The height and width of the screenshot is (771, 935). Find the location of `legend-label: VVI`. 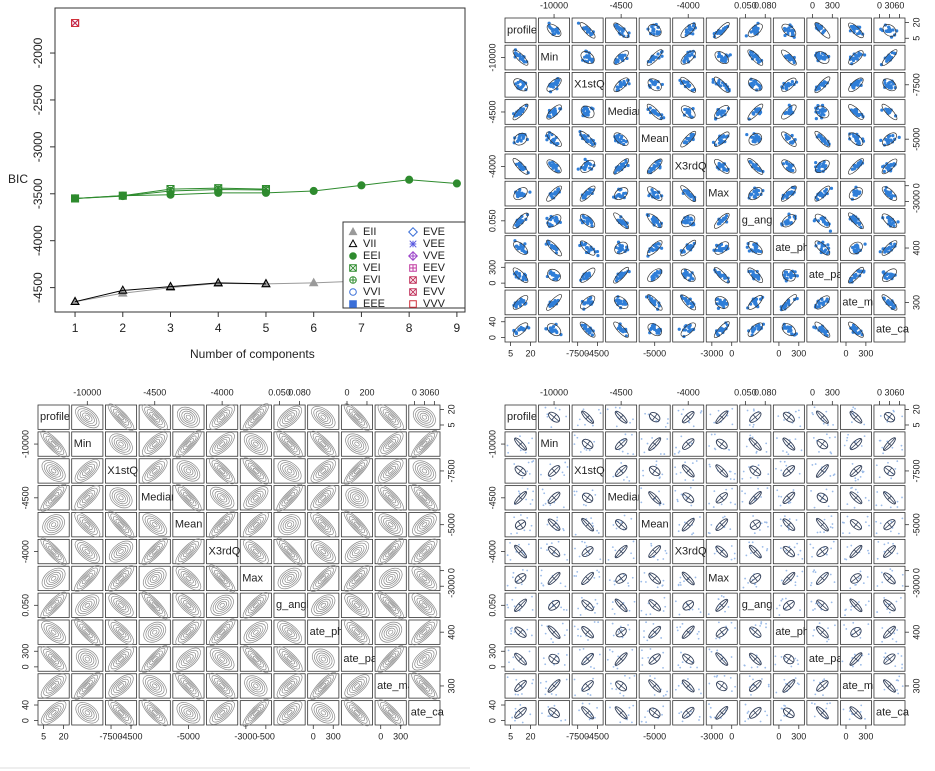

legend-label: VVI is located at coordinates (372, 292).